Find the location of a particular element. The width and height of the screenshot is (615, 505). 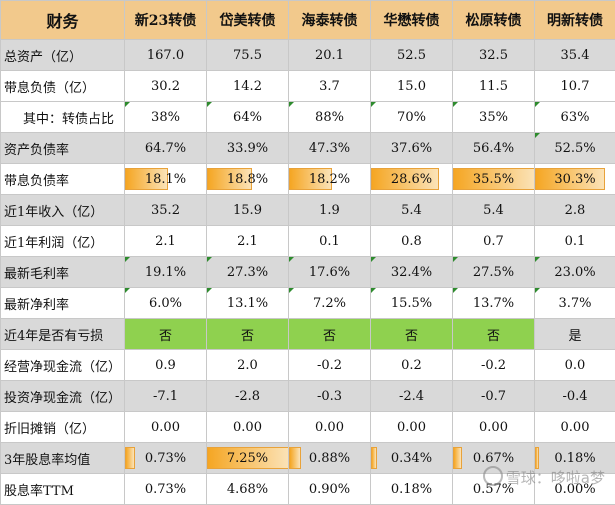

header-row: 财务新23转债岱美转债海泰转债华懋转债松原转债明新转债 is located at coordinates (308, 20).